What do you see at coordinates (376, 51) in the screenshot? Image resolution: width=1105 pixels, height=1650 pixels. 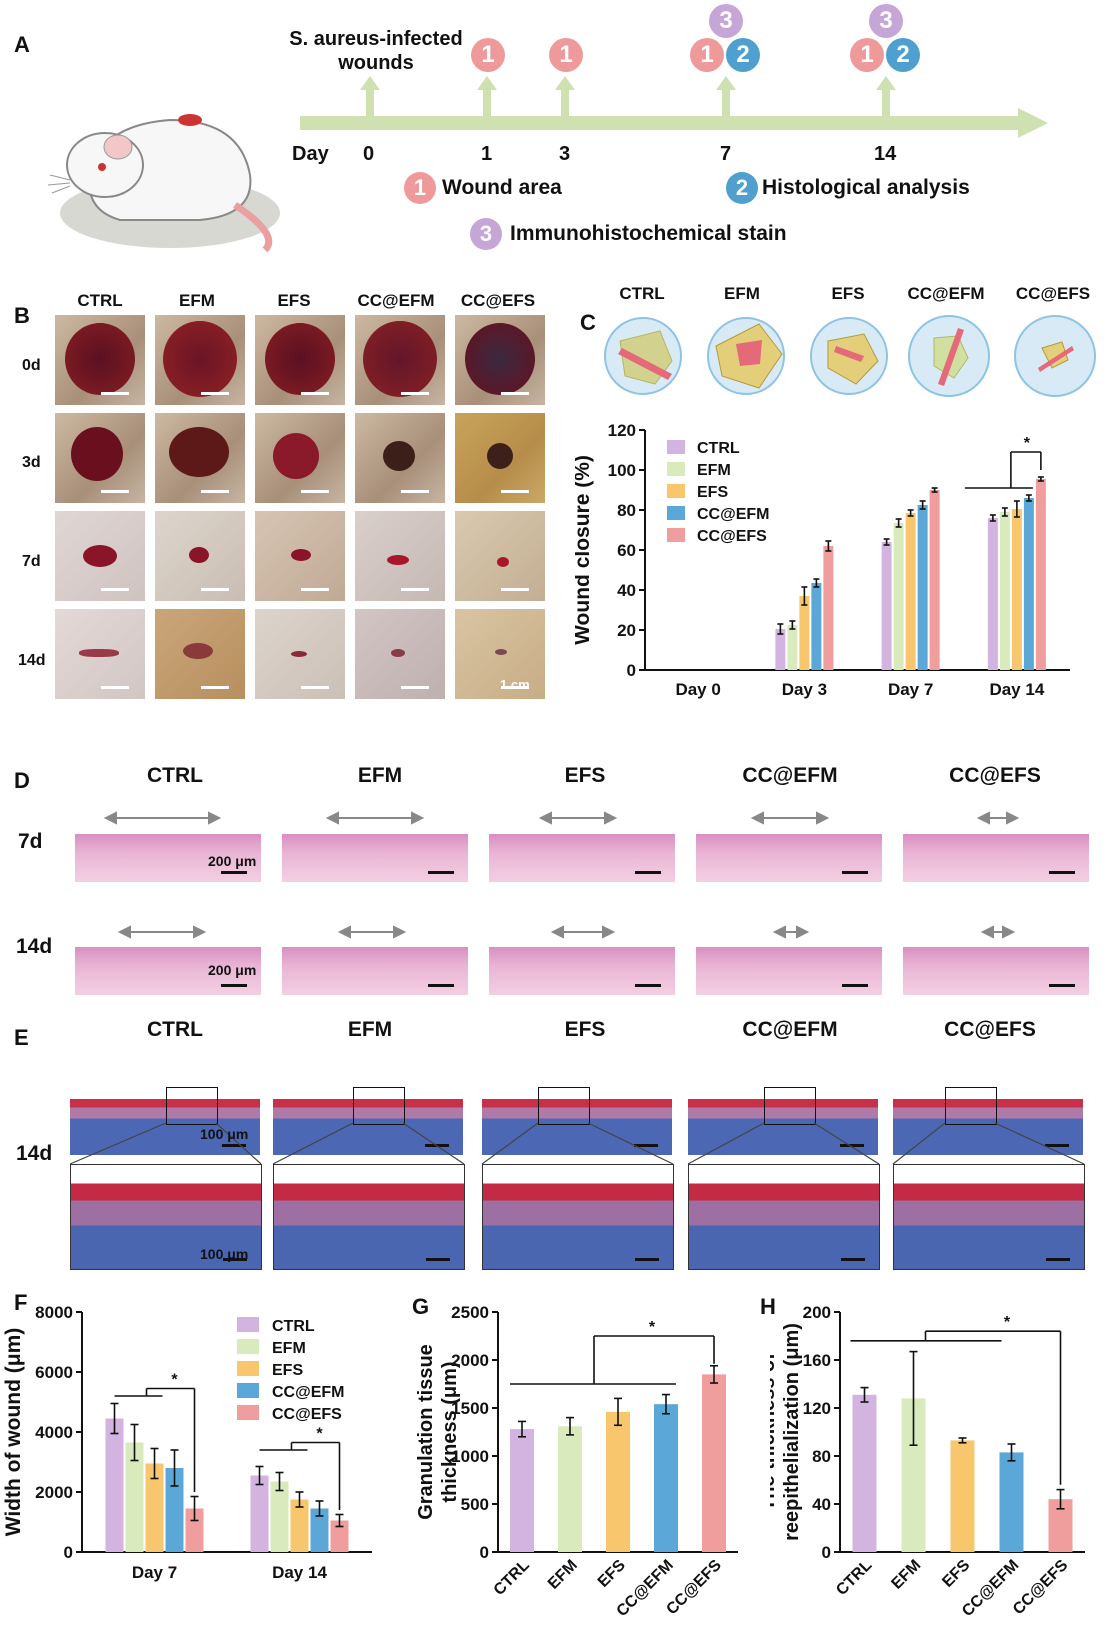 I see `timeline-start-label: S. aureus-infected wounds` at bounding box center [376, 51].